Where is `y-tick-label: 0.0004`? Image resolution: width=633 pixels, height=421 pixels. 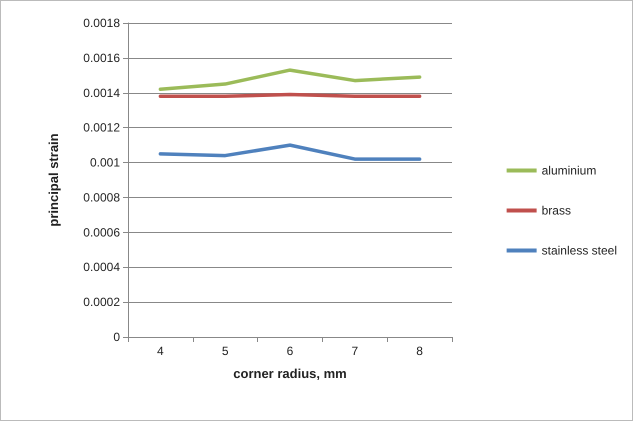 y-tick-label: 0.0004 is located at coordinates (101, 267).